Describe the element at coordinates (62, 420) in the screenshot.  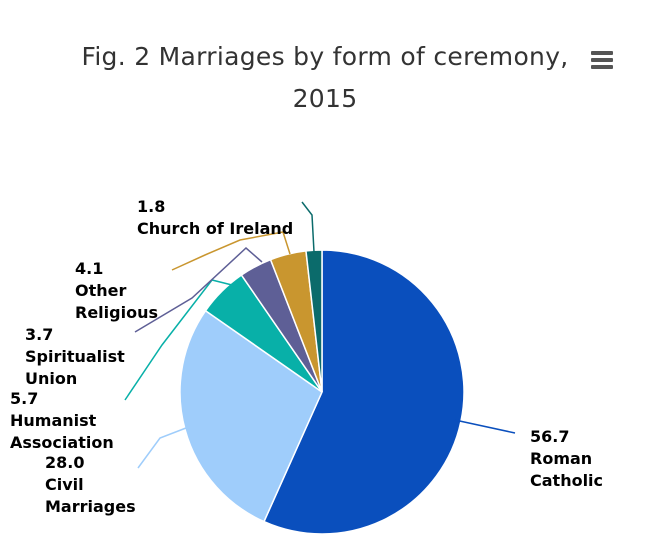
I see `data-label-humanist-association: 5.7 Humanist Association` at that location.